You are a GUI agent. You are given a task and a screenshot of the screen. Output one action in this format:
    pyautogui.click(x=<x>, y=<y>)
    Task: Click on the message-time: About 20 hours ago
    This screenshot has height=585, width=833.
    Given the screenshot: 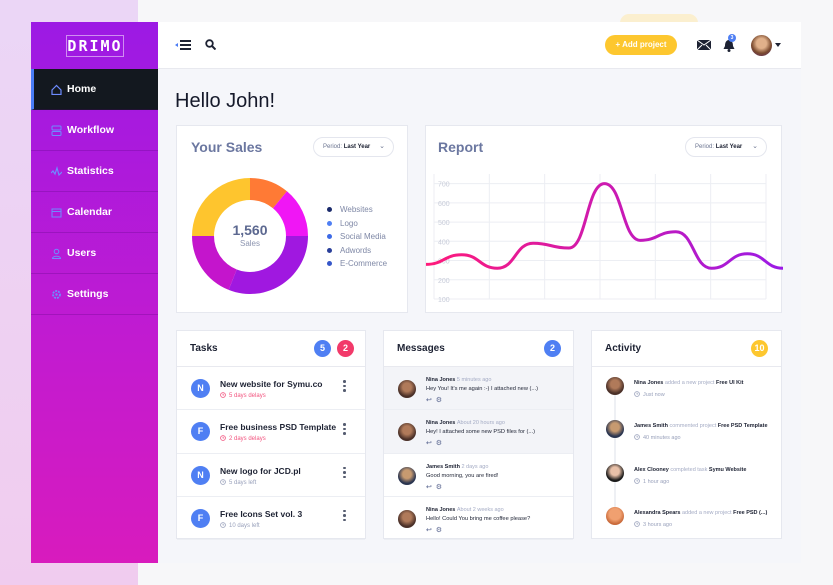 What is the action you would take?
    pyautogui.click(x=480, y=423)
    